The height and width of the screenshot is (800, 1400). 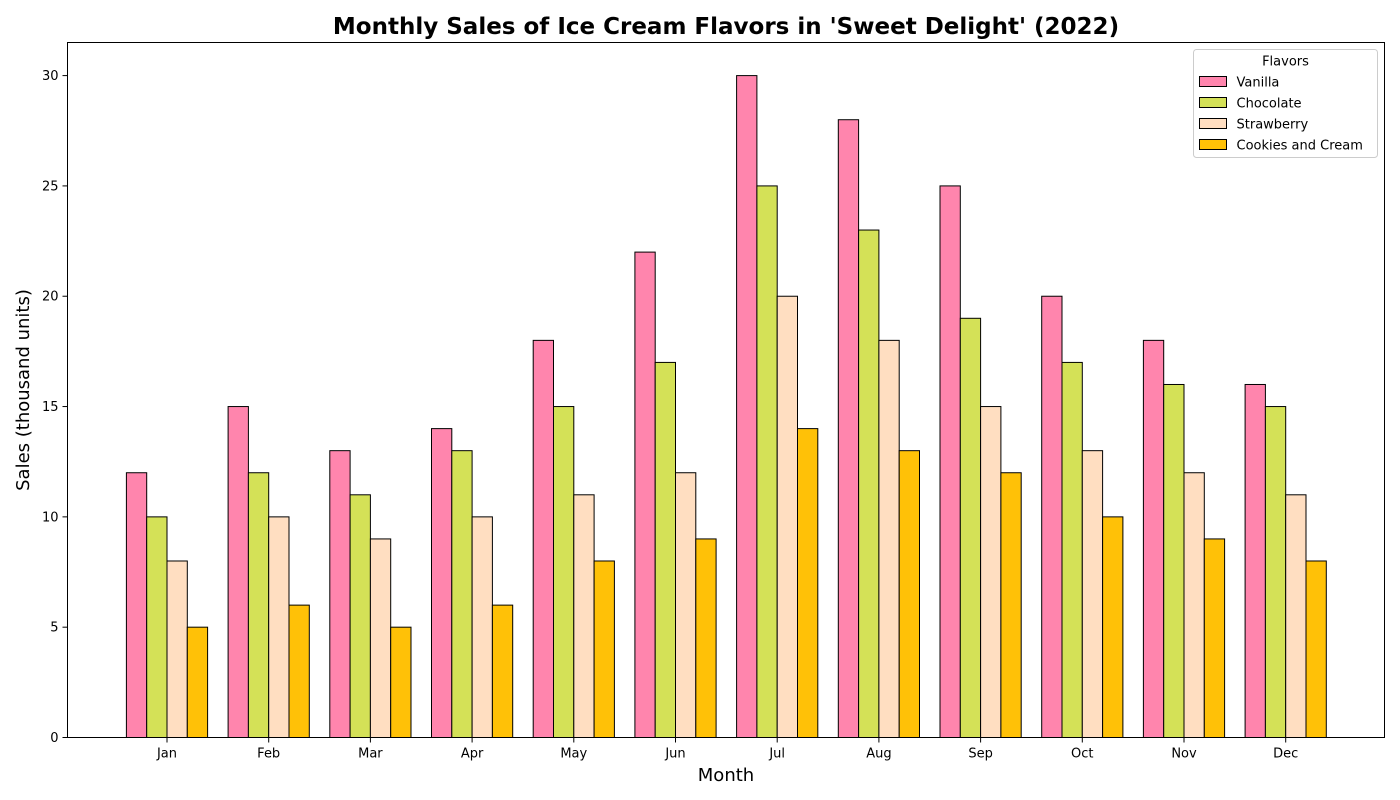 I want to click on bar-cookies-and-cream-may, so click(x=604, y=649).